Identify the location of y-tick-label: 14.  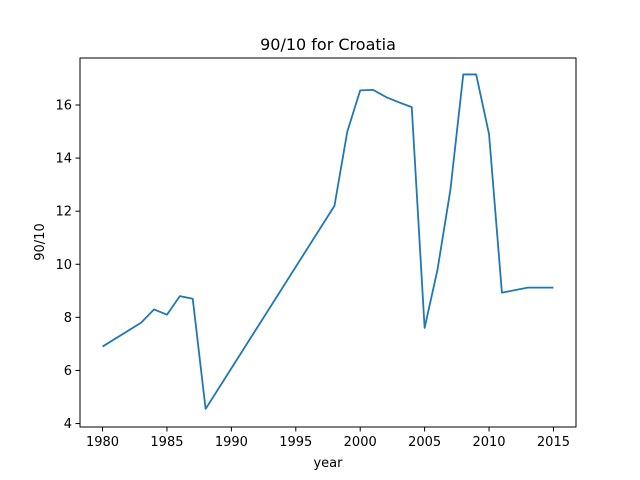
(63, 159).